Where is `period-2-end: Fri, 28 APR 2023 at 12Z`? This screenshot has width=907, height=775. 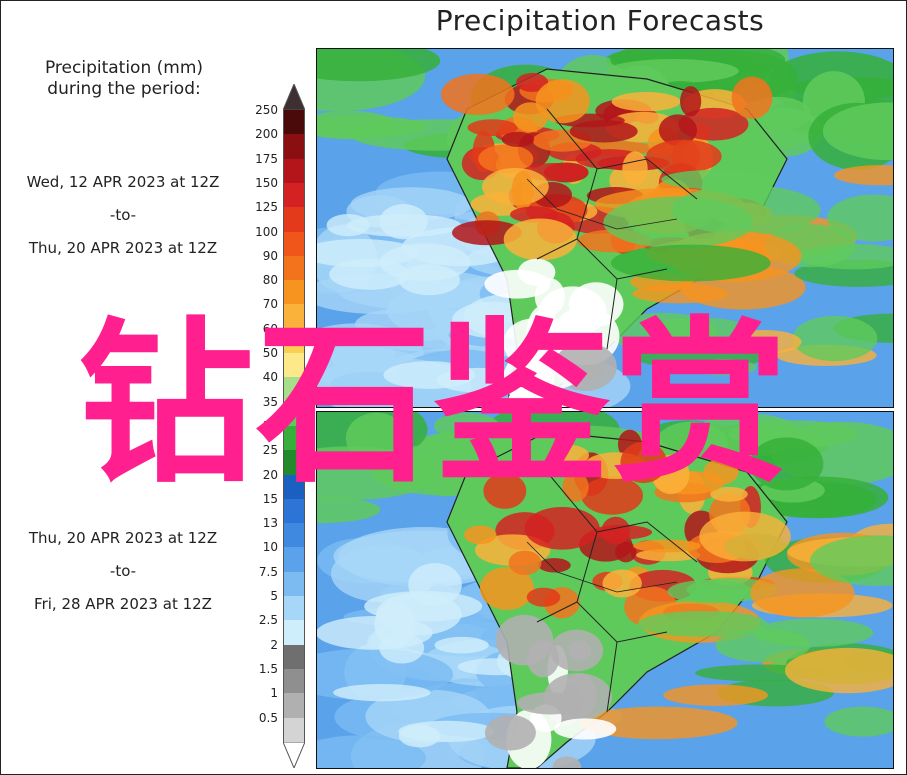
period-2-end: Fri, 28 APR 2023 at 12Z is located at coordinates (123, 604).